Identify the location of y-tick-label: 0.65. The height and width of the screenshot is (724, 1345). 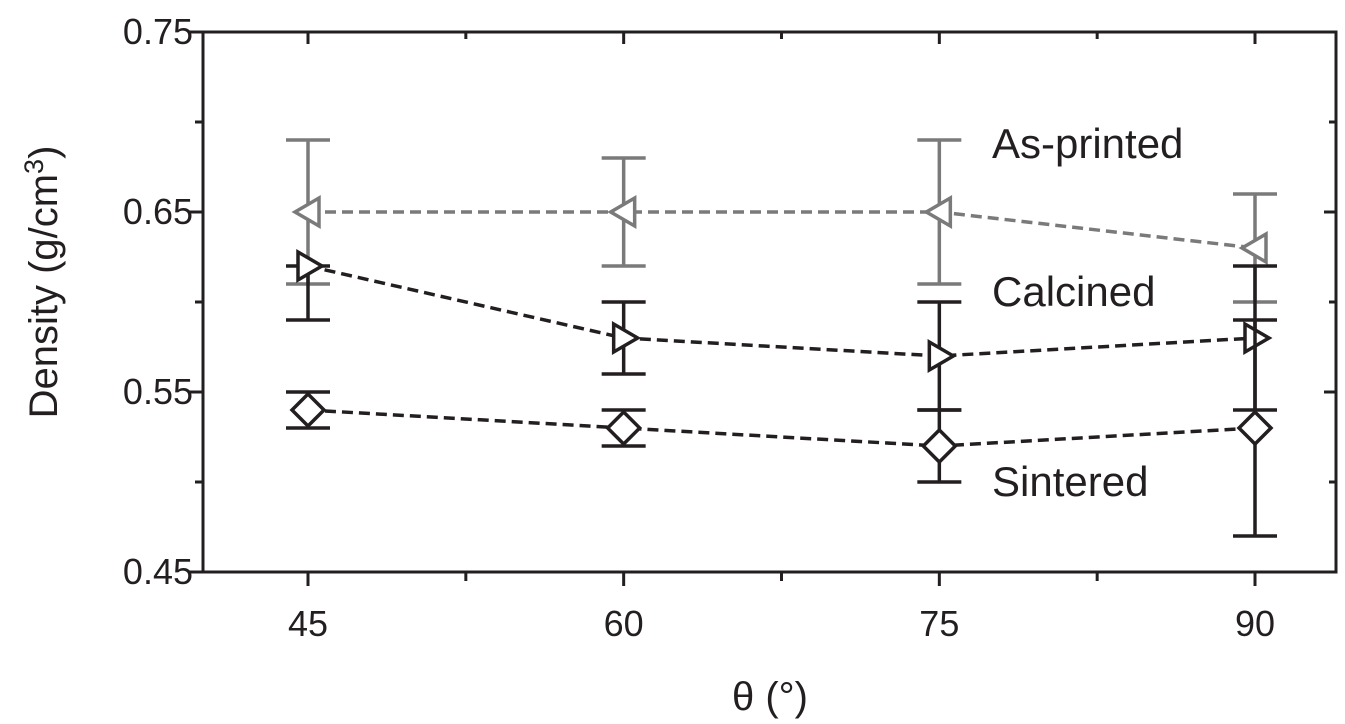
(158, 211).